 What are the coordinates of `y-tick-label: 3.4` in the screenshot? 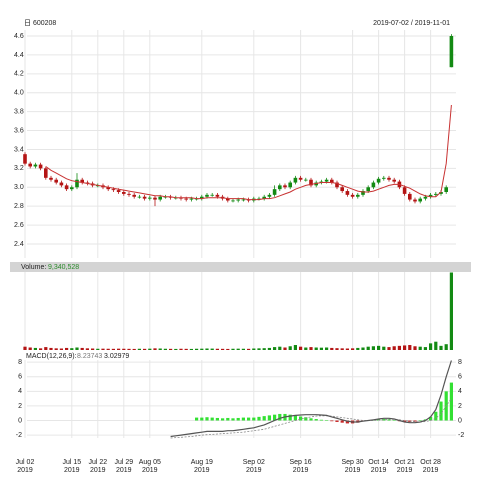 It's located at (19, 149).